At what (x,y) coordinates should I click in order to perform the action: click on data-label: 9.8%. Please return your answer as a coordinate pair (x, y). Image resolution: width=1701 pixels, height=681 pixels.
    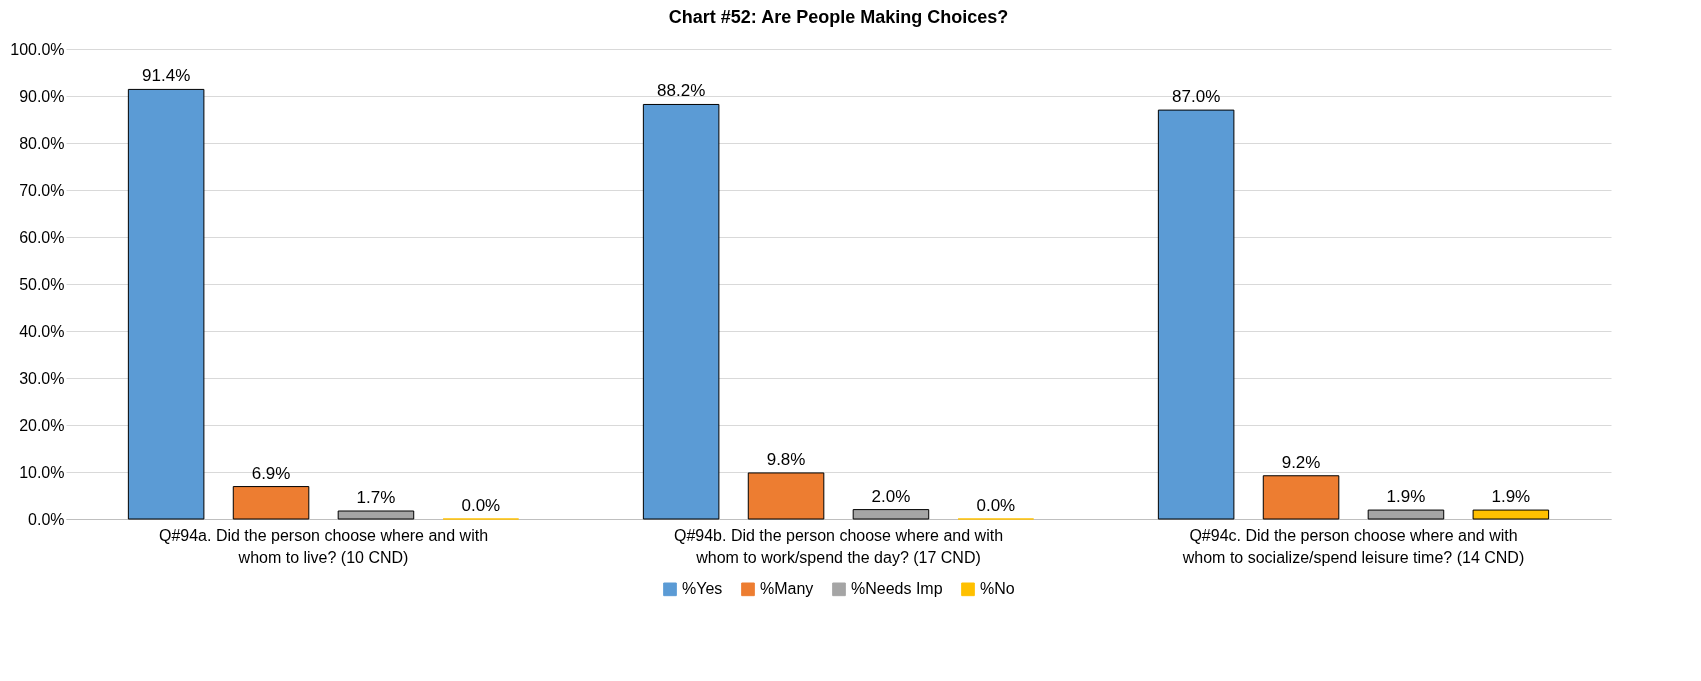
    Looking at the image, I should click on (786, 459).